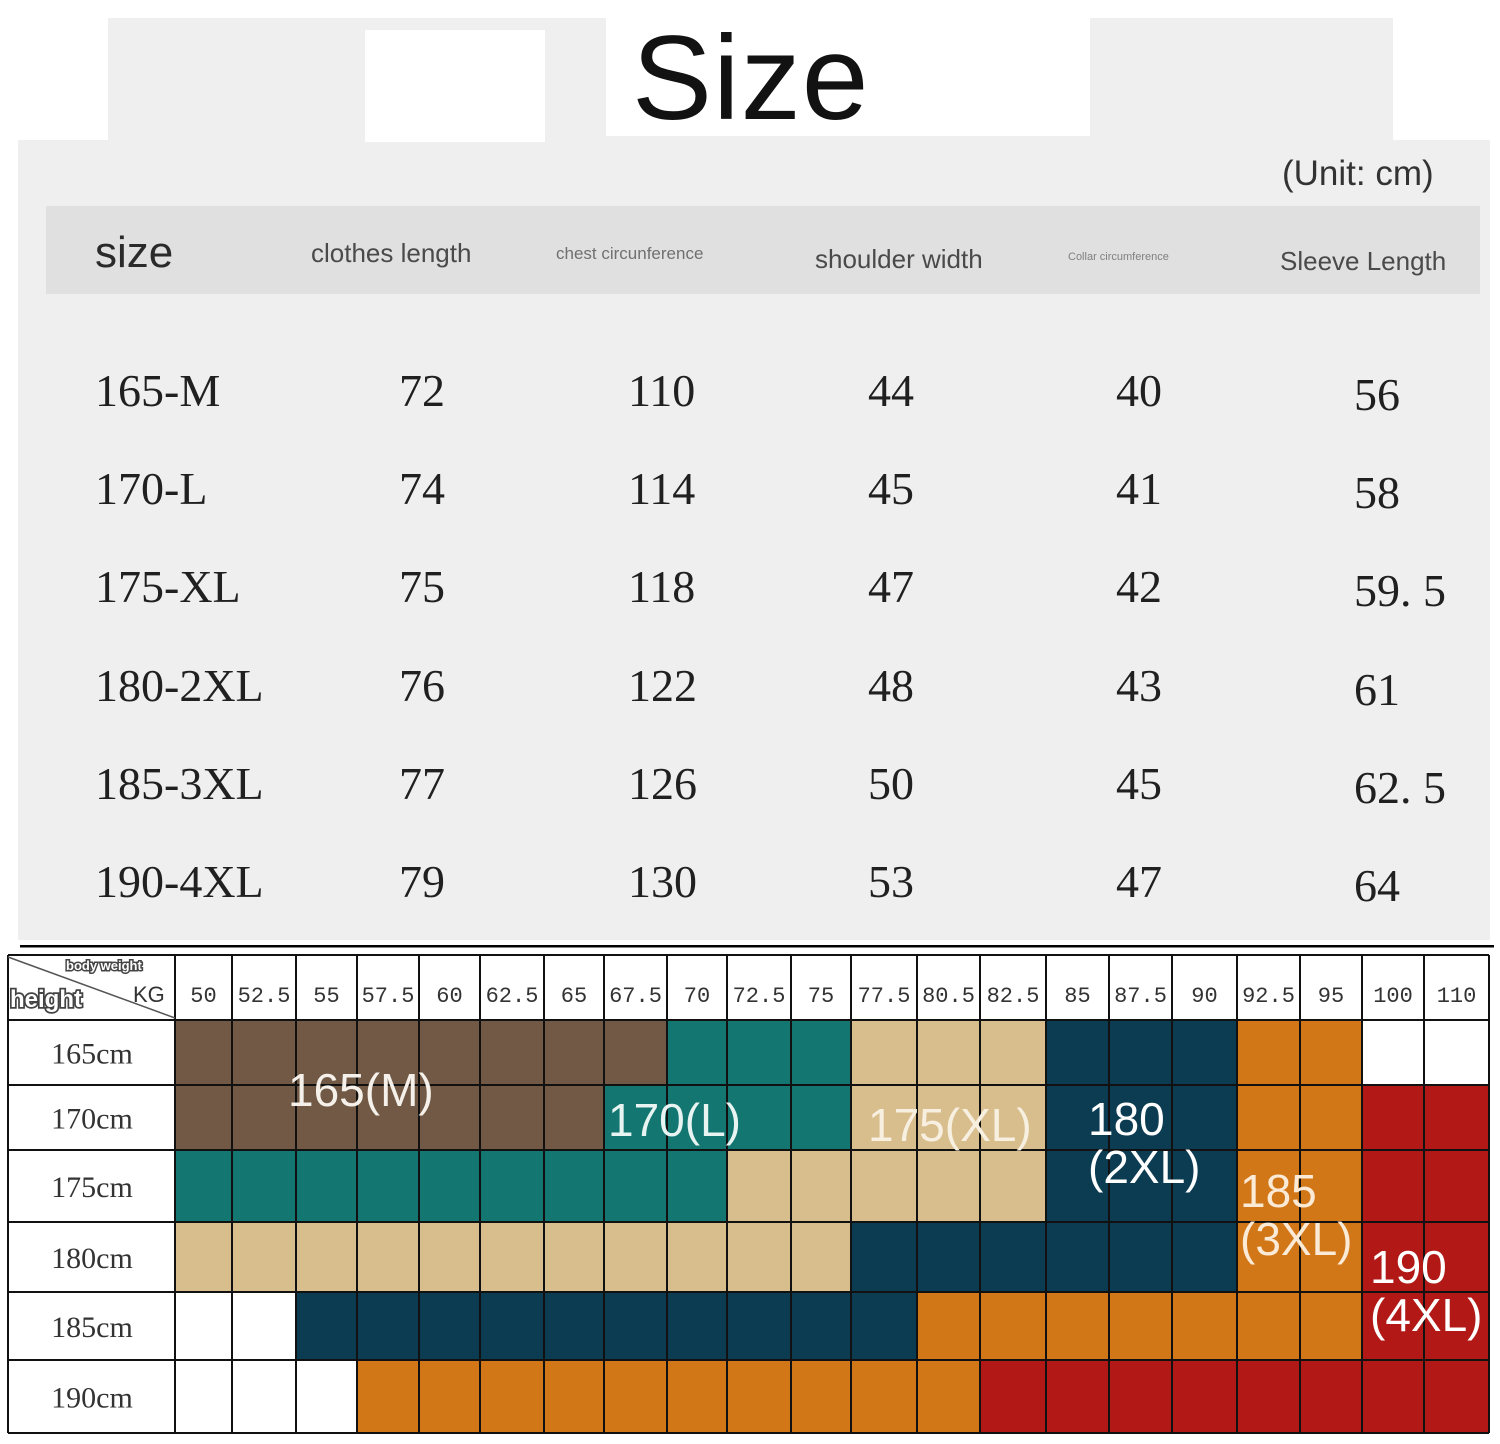  What do you see at coordinates (750, 590) in the screenshot?
I see `table-row: 175-XL 75 118 47 42 59. 5` at bounding box center [750, 590].